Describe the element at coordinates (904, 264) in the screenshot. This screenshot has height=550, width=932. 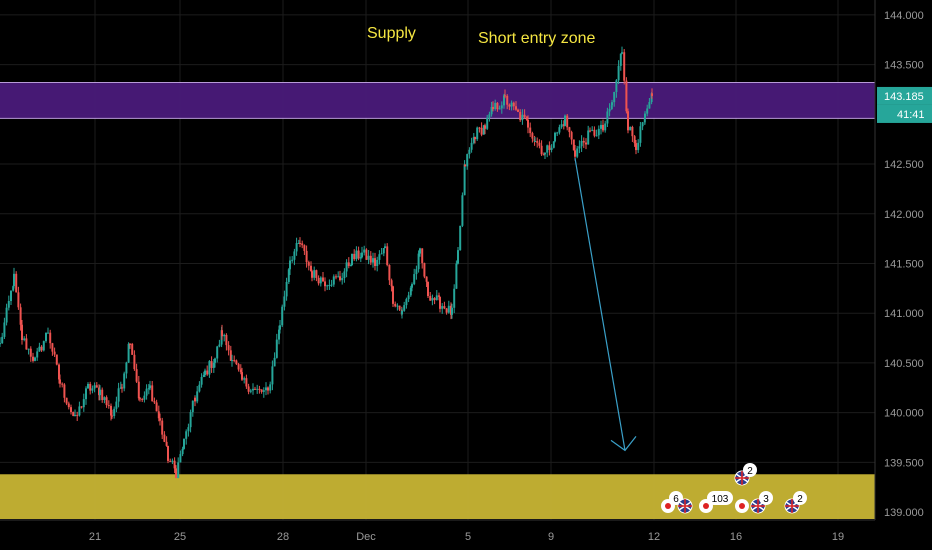
I see `price-tick-label: 141.500` at that location.